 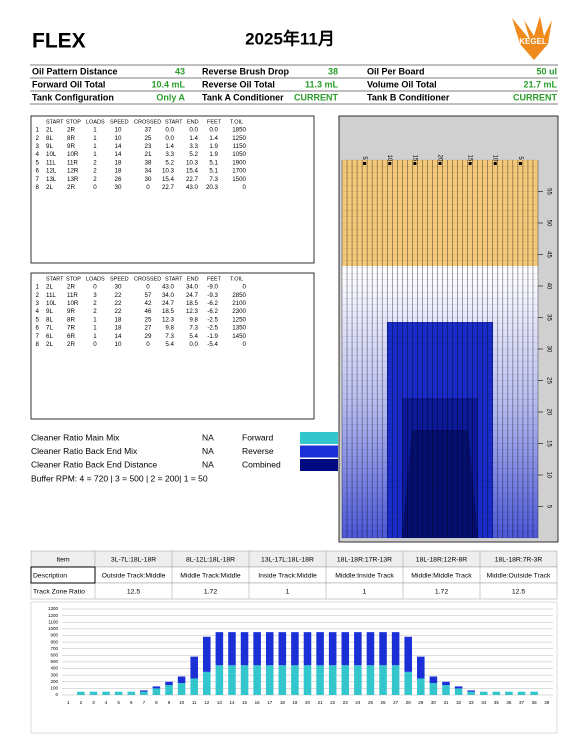 What do you see at coordinates (548, 317) in the screenshot?
I see `feet-label: 35` at bounding box center [548, 317].